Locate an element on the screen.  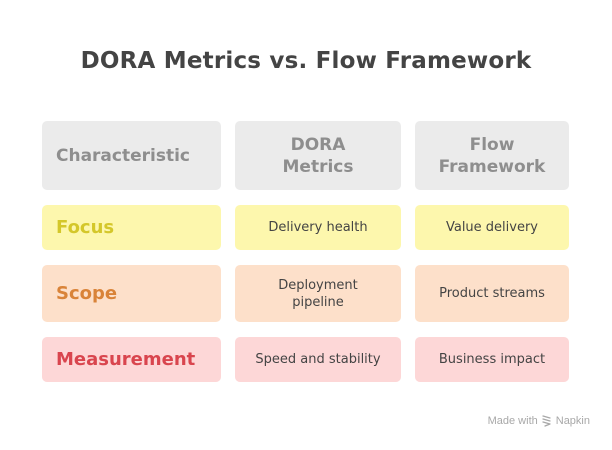
row-scope-label: Scope is located at coordinates (87, 293).